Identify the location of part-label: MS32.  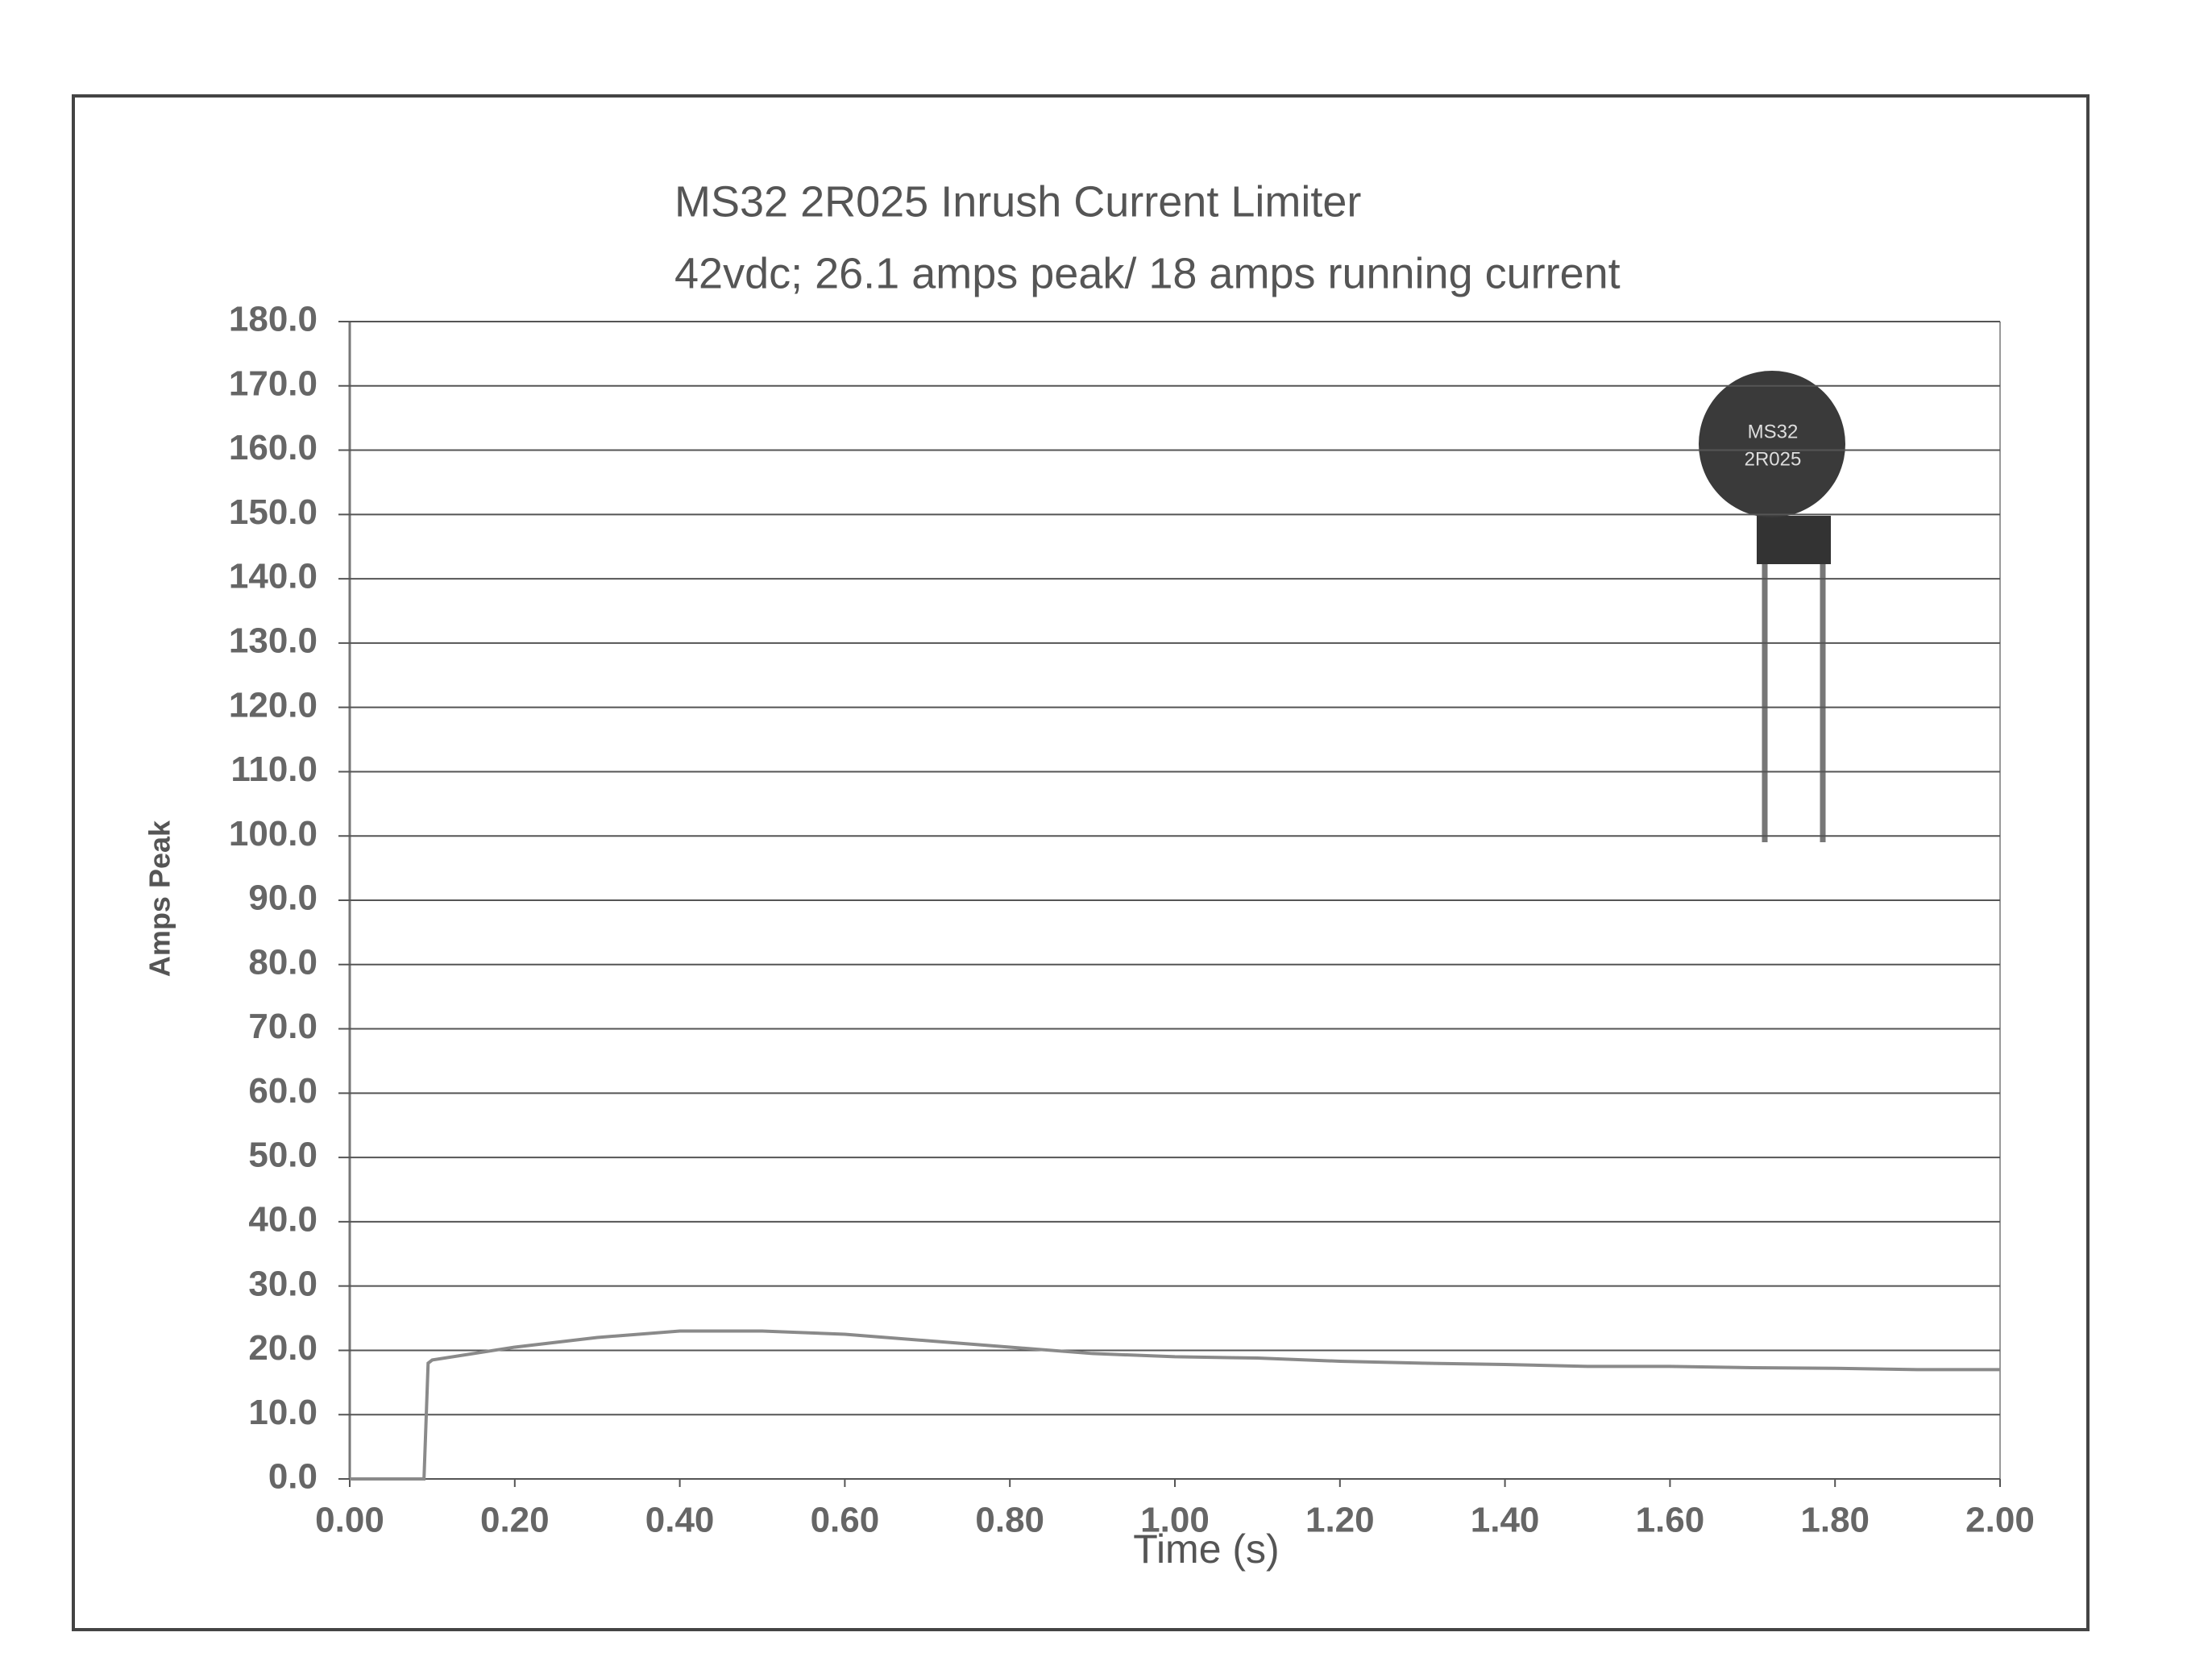
(1773, 431).